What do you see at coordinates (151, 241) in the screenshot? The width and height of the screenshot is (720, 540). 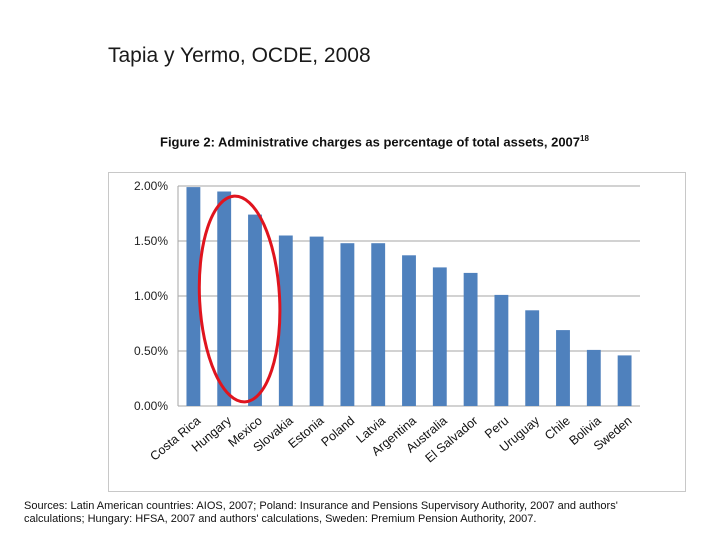 I see `y-tick-label: 1.50%` at bounding box center [151, 241].